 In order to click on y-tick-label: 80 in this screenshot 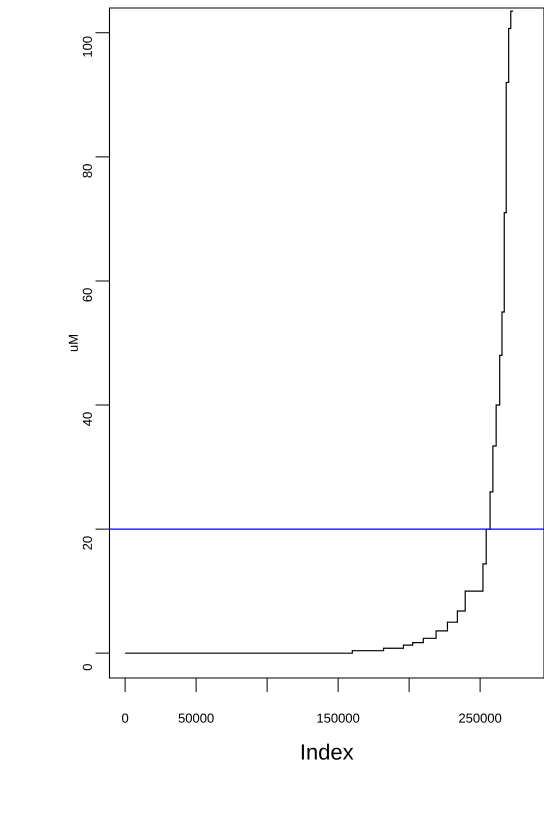, I will do `click(87, 171)`.